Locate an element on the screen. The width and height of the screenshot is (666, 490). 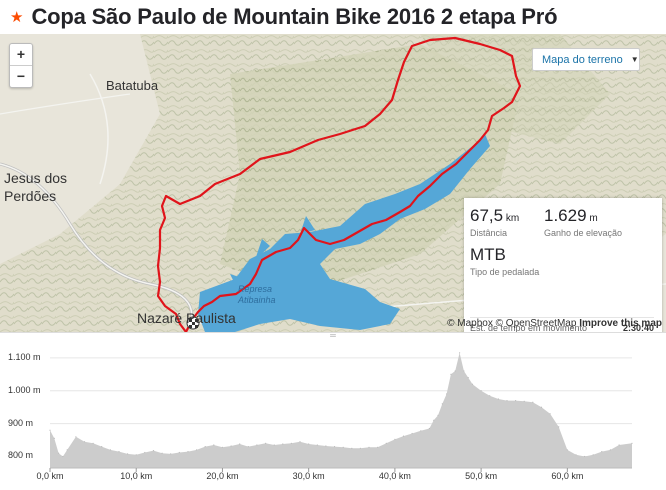
x-tick-label: 30,0 km is located at coordinates (308, 476).